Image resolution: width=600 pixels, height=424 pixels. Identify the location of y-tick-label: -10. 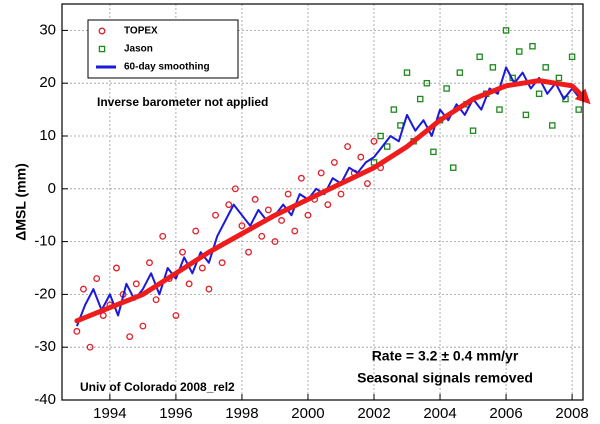
(45, 241).